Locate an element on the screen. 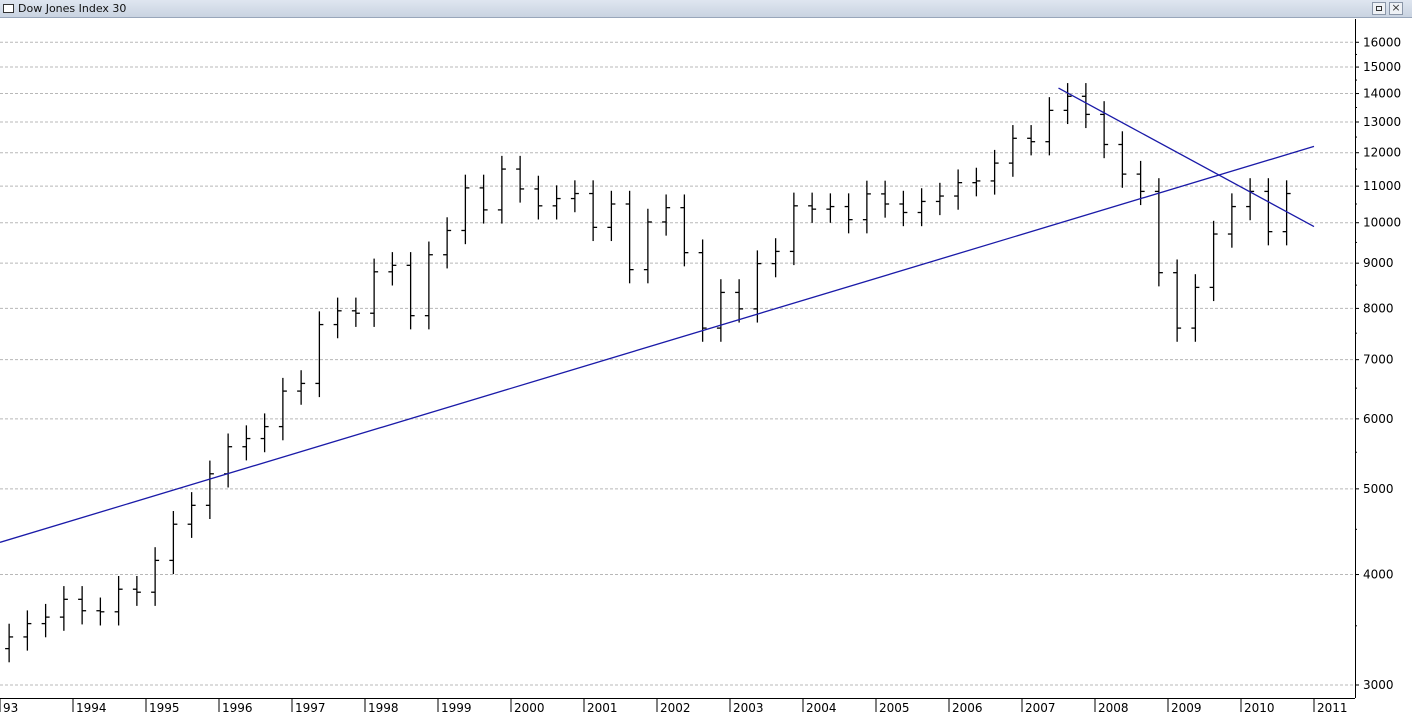 This screenshot has width=1412, height=720. y-tick-label: 4000 is located at coordinates (1378, 575).